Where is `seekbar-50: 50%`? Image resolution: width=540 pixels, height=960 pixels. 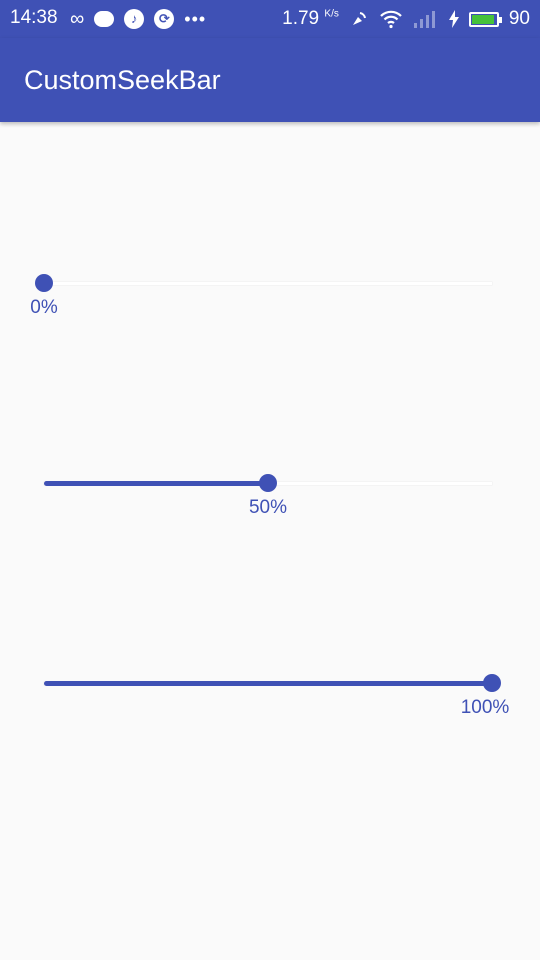 seekbar-50: 50% is located at coordinates (268, 484).